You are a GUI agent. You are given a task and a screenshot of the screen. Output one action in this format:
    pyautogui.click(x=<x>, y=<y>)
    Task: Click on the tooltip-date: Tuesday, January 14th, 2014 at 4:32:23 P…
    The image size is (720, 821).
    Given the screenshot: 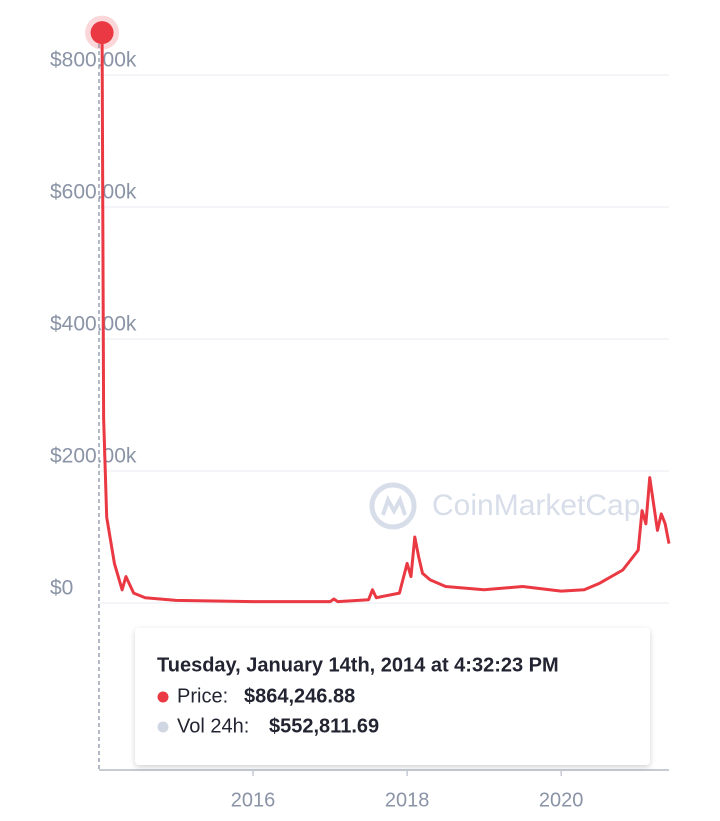 What is the action you would take?
    pyautogui.click(x=358, y=665)
    